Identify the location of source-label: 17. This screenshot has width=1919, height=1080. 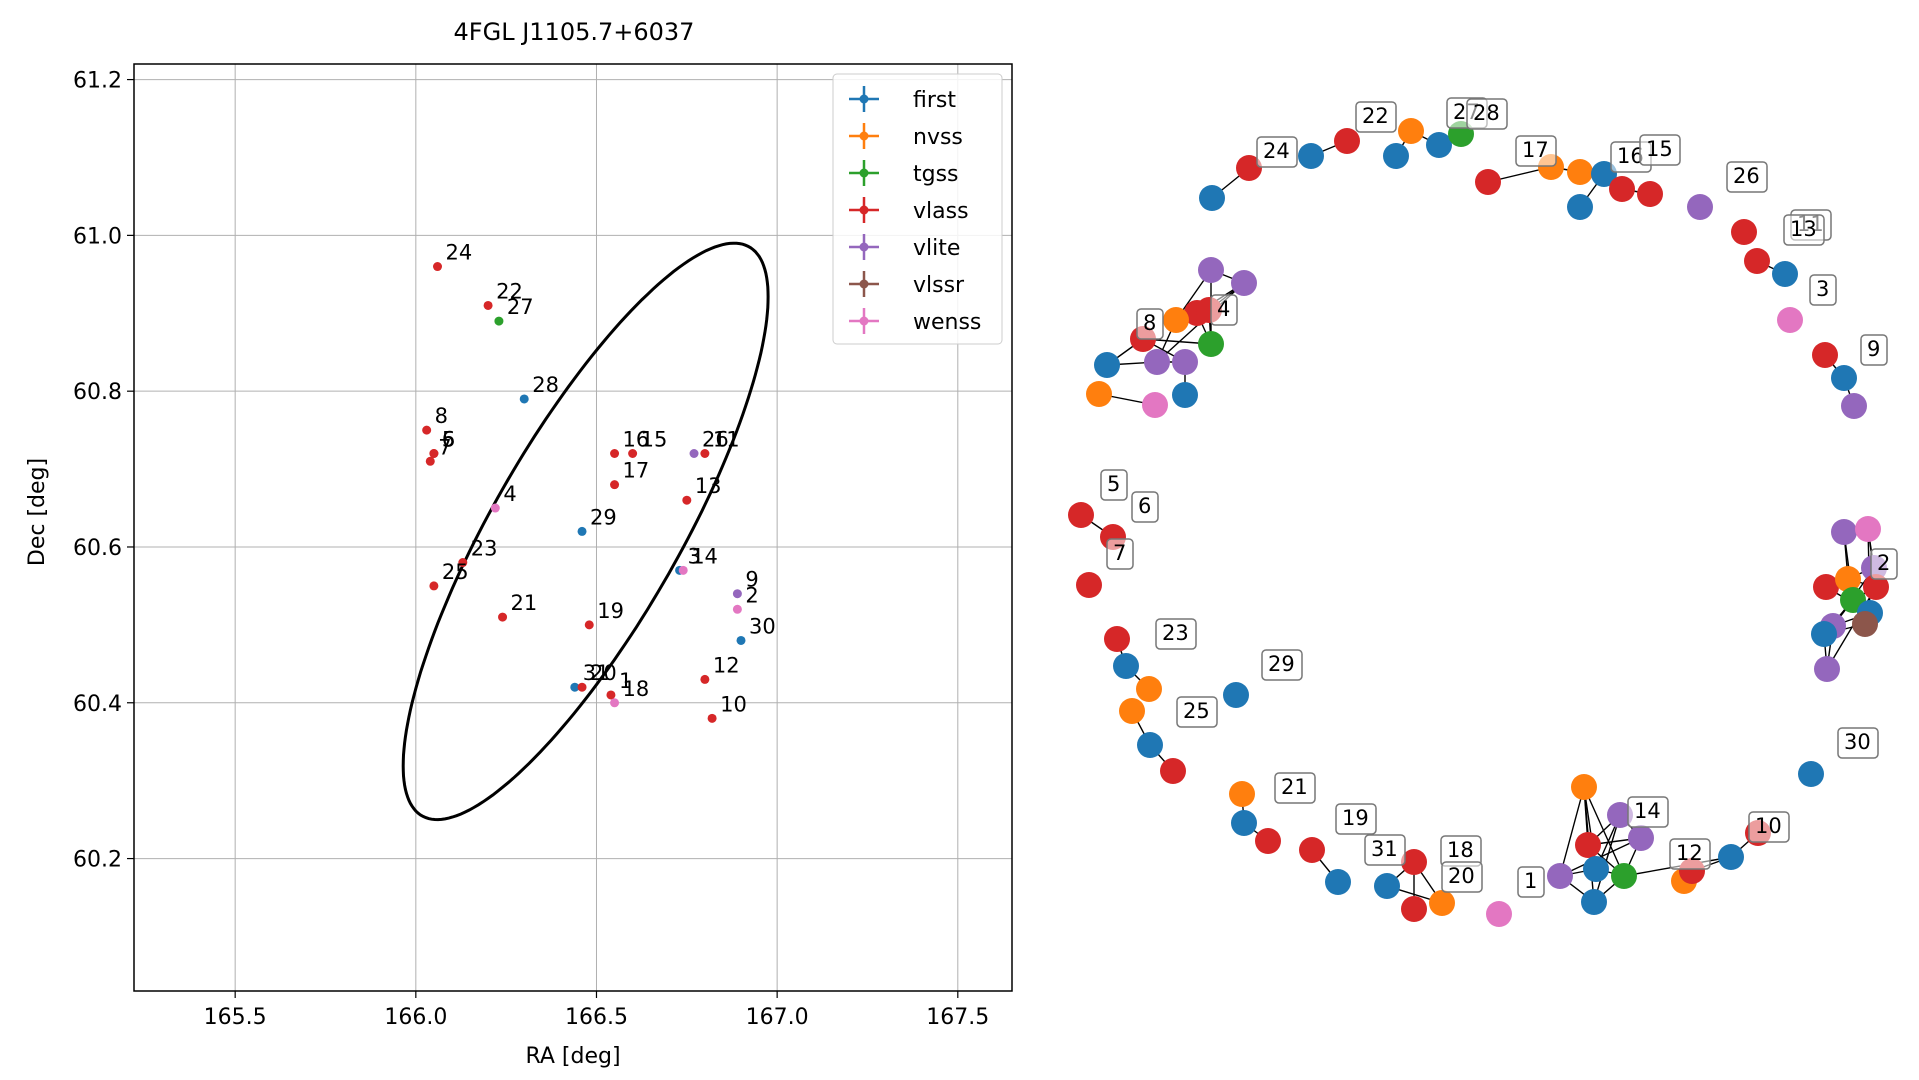
(636, 471).